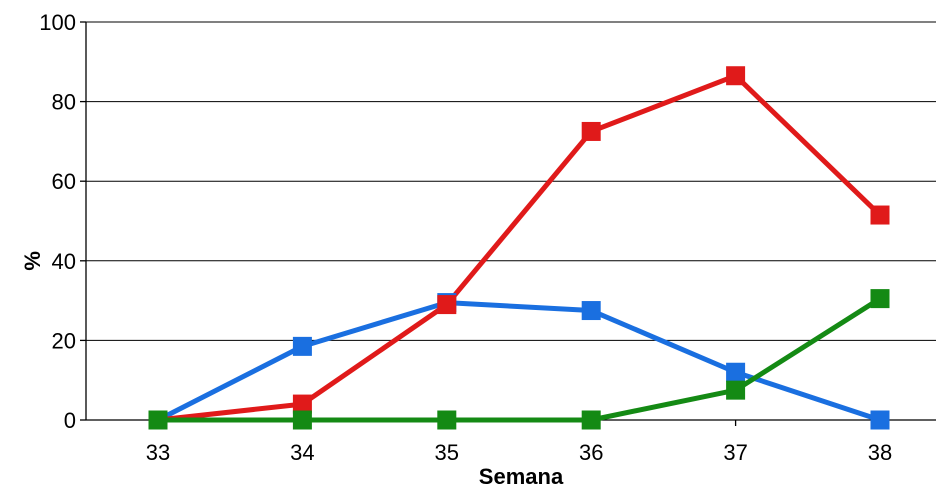  Describe the element at coordinates (57, 22) in the screenshot. I see `y-tick-label: 100` at that location.